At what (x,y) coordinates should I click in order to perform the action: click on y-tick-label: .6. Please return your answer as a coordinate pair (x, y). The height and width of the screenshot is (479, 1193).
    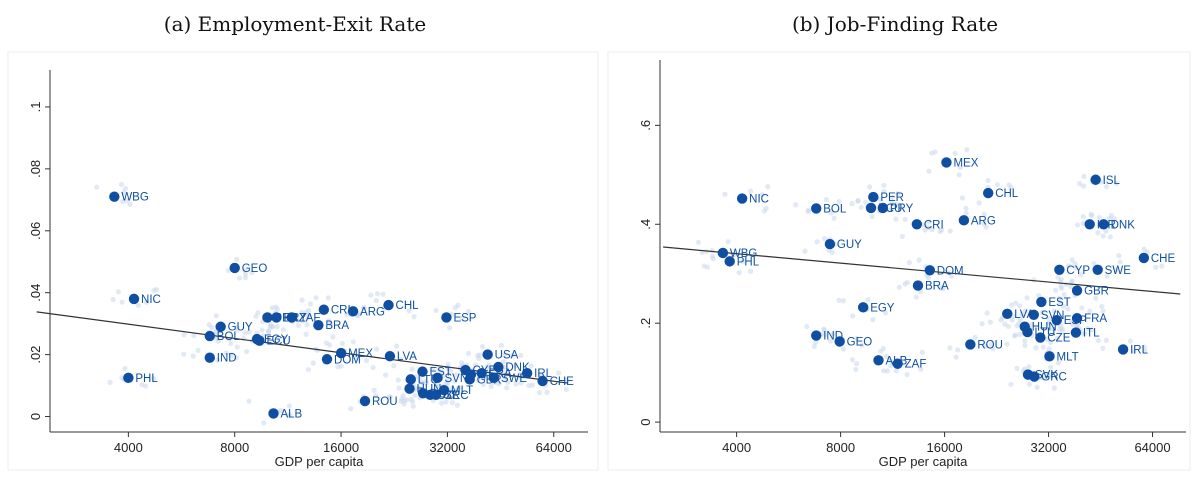
    Looking at the image, I should click on (645, 125).